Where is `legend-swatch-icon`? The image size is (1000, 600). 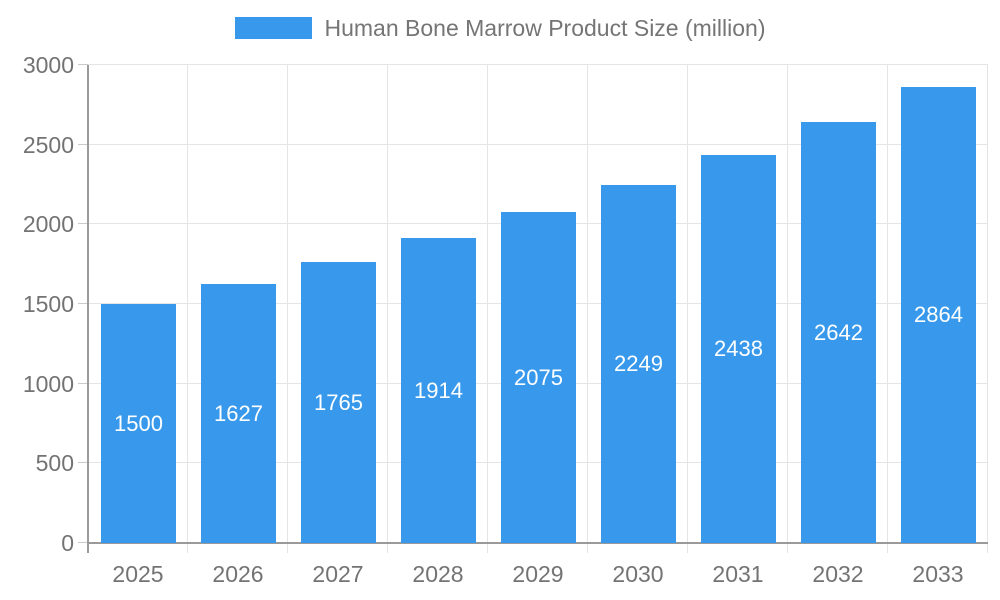 legend-swatch-icon is located at coordinates (273, 28).